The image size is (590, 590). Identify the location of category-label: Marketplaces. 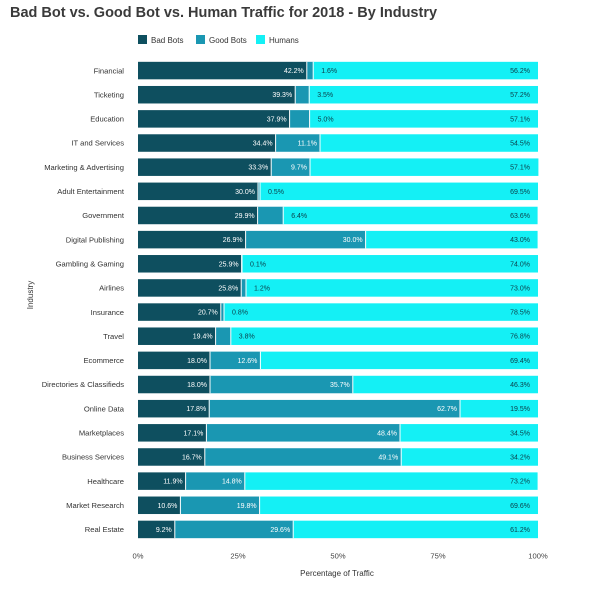
(101, 433).